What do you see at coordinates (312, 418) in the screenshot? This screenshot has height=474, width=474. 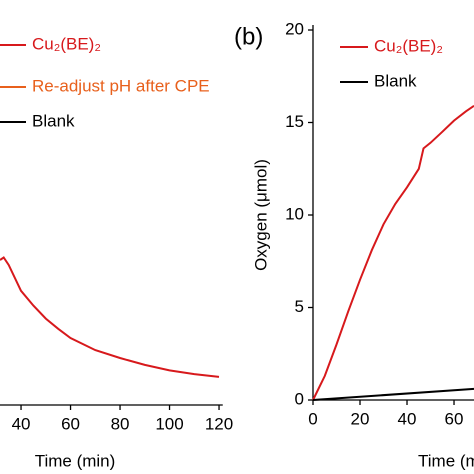 I see `x-tick-label: 0` at bounding box center [312, 418].